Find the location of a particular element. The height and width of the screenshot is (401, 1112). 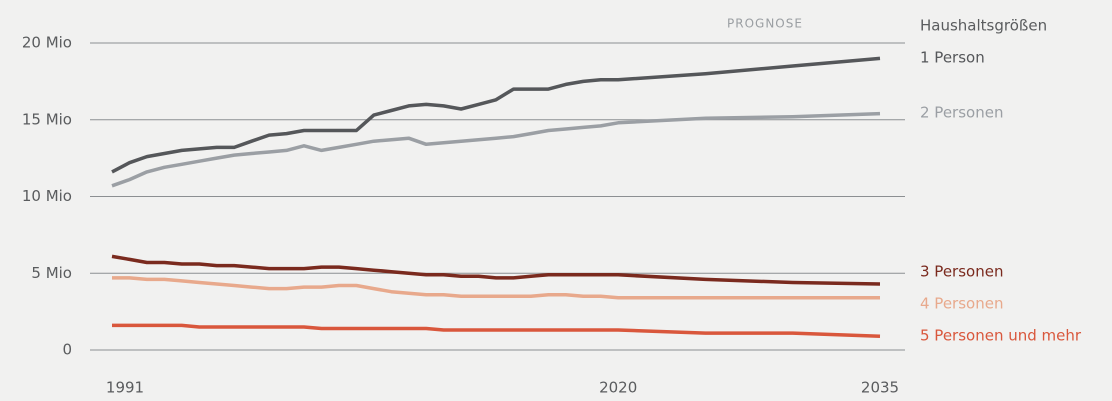

x-tick-label: 2020 is located at coordinates (618, 388).